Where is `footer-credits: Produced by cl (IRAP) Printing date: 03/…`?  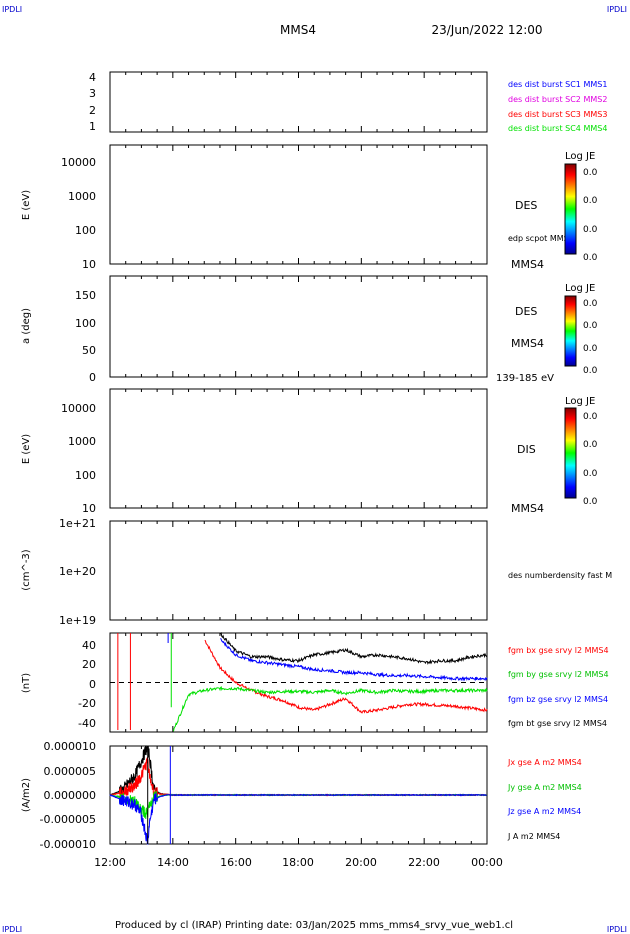 footer-credits: Produced by cl (IRAP) Printing date: 03/… is located at coordinates (314, 925).